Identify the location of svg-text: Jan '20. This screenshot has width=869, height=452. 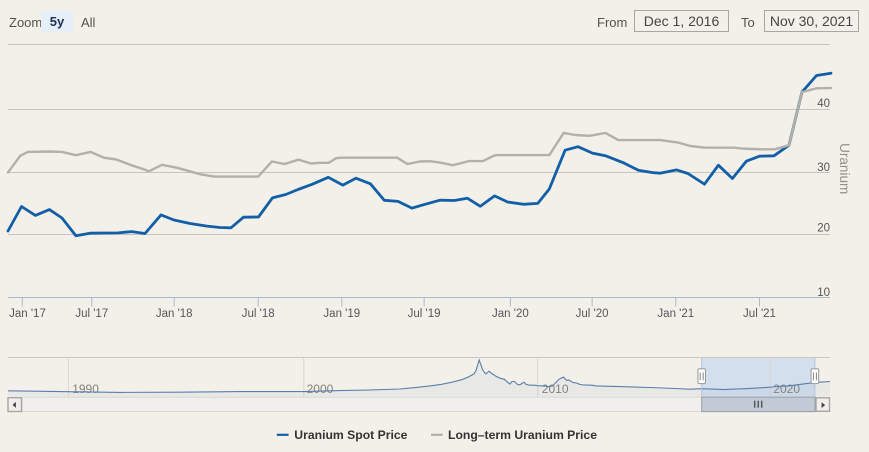
(510, 314).